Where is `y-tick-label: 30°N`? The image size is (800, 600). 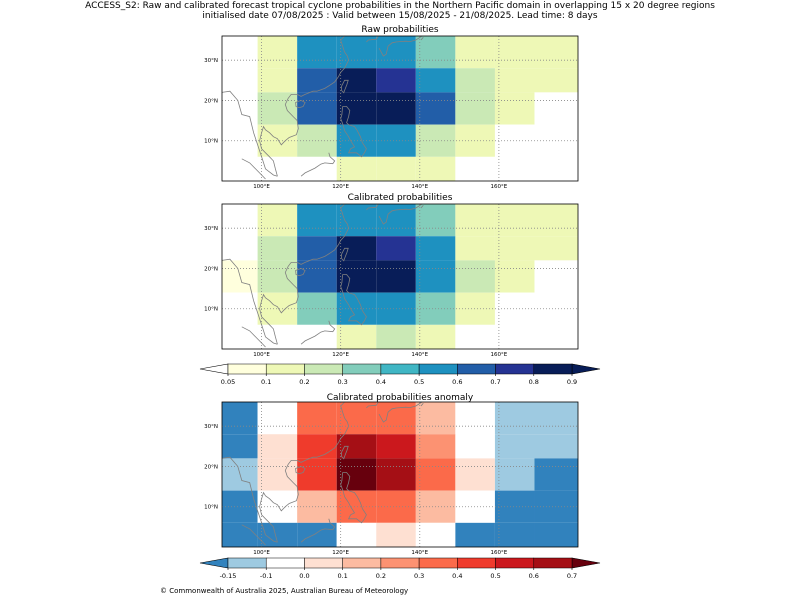 y-tick-label: 30°N is located at coordinates (211, 229).